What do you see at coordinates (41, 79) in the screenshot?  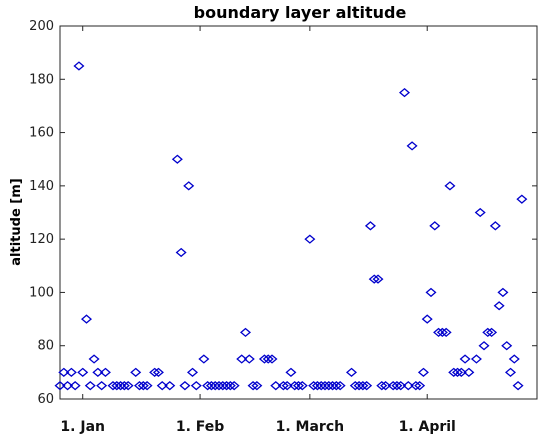 I see `y-tick-label: 180` at bounding box center [41, 79].